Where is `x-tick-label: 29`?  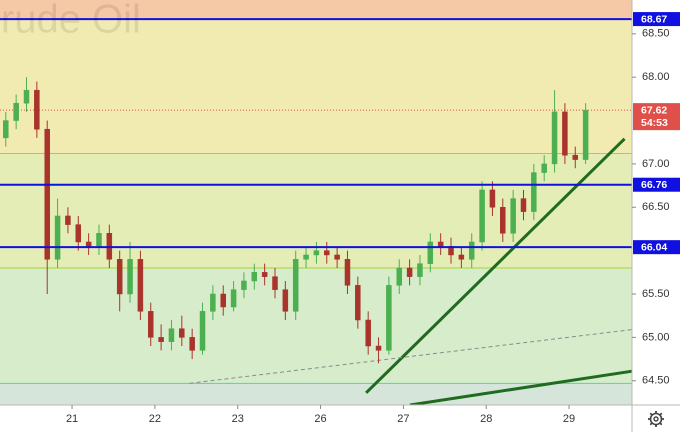 x-tick-label: 29 is located at coordinates (569, 419).